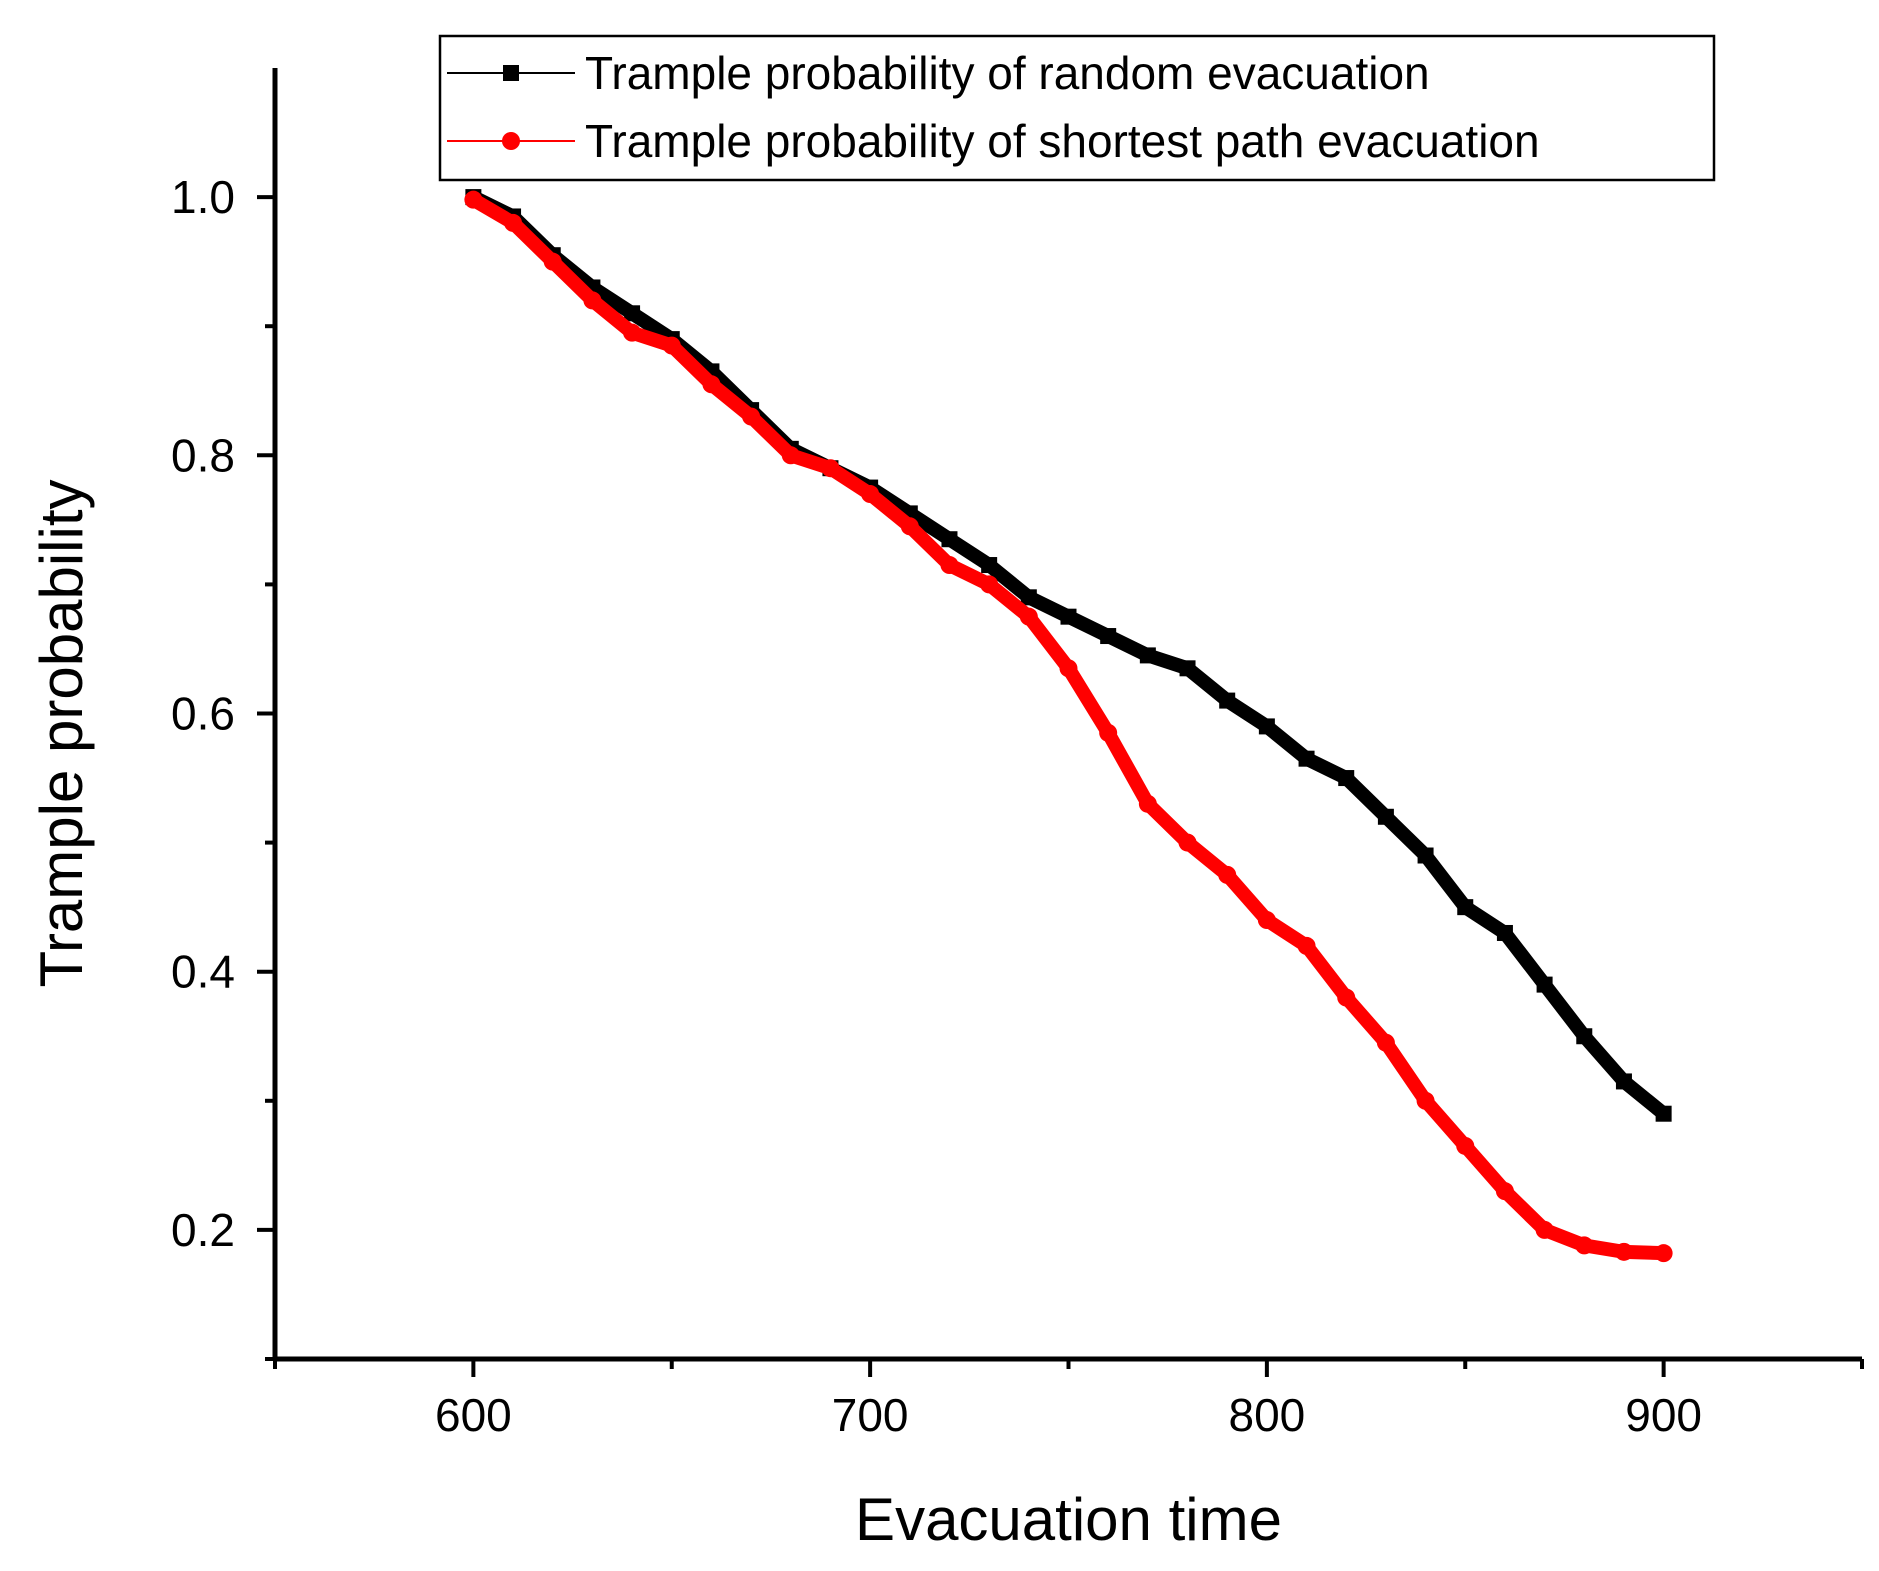 The image size is (1879, 1571). Describe the element at coordinates (203, 1230) in the screenshot. I see `y-tick-label: 0.2` at that location.